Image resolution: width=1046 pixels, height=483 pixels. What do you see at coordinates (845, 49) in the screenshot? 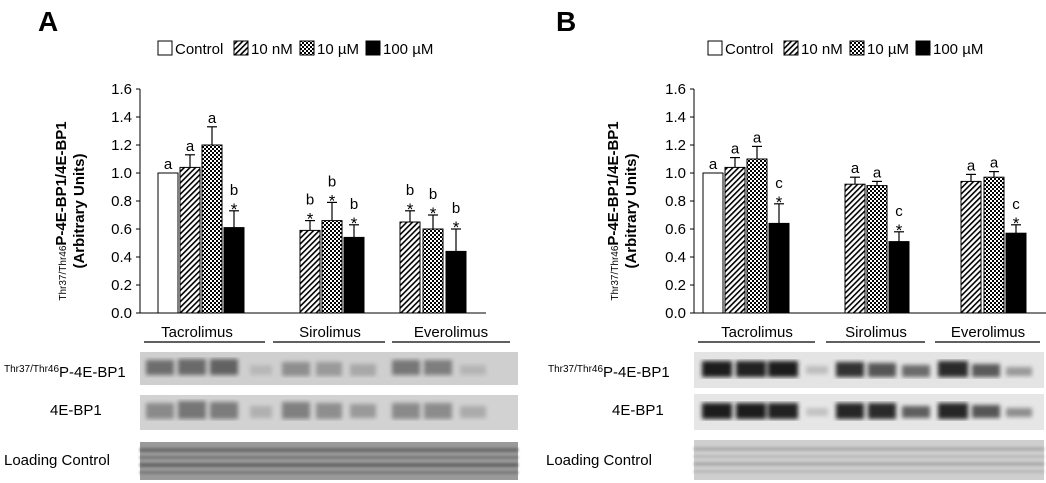
I see `legend-b: Control 10 nM 10 µM 100 µM` at bounding box center [845, 49].